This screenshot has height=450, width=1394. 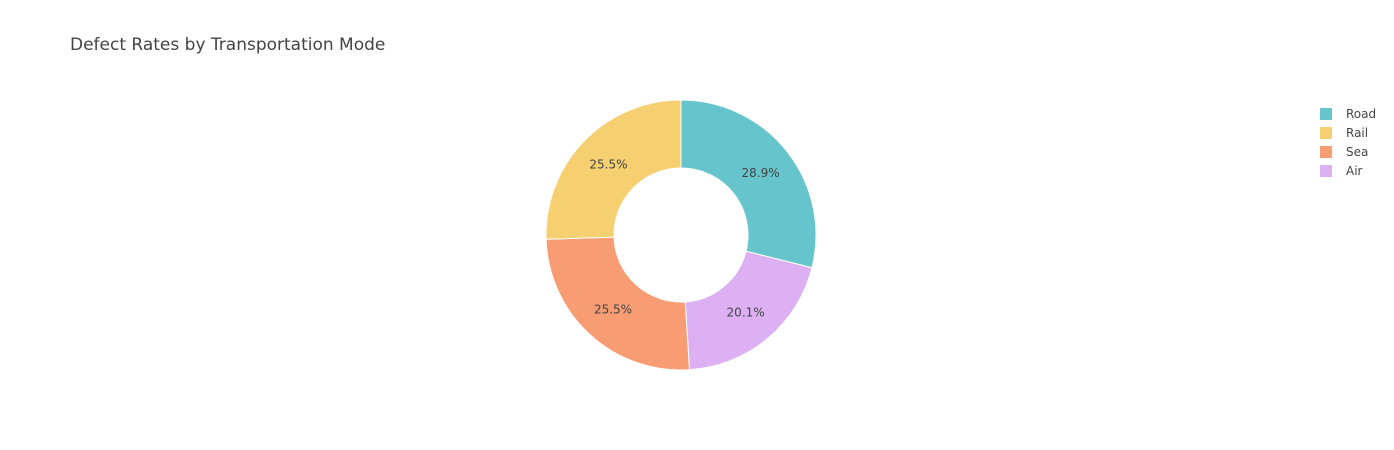 I want to click on slice-air, so click(x=748, y=310).